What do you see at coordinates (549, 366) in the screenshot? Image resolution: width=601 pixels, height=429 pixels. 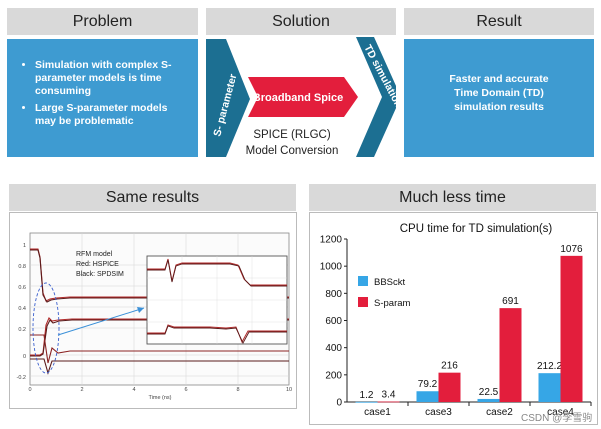 I see `data-label-bbsckt-case4: 212.2` at bounding box center [549, 366].